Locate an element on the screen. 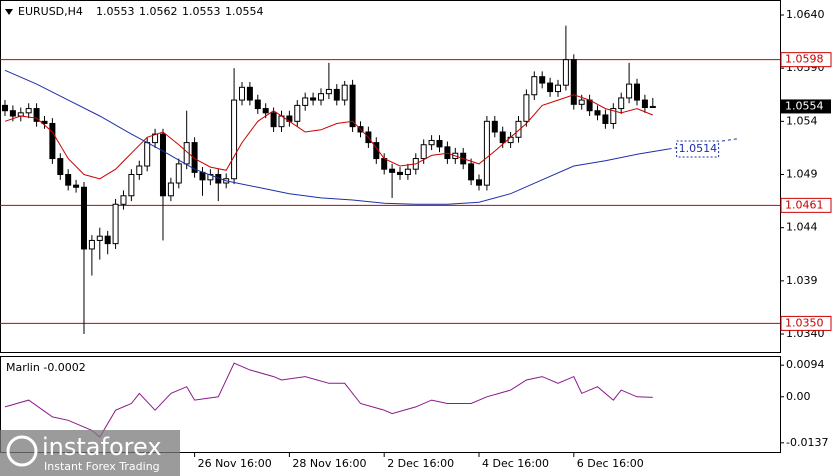 The image size is (838, 476). price-label-box is located at coordinates (806, 106).